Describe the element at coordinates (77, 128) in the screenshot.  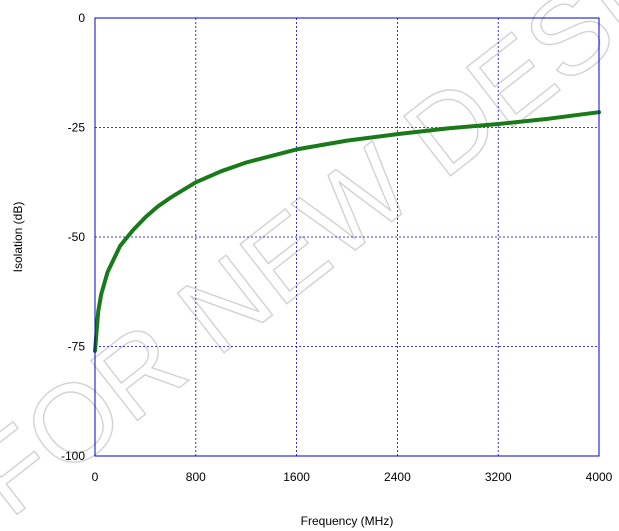
I see `y-tick-label: -25` at that location.